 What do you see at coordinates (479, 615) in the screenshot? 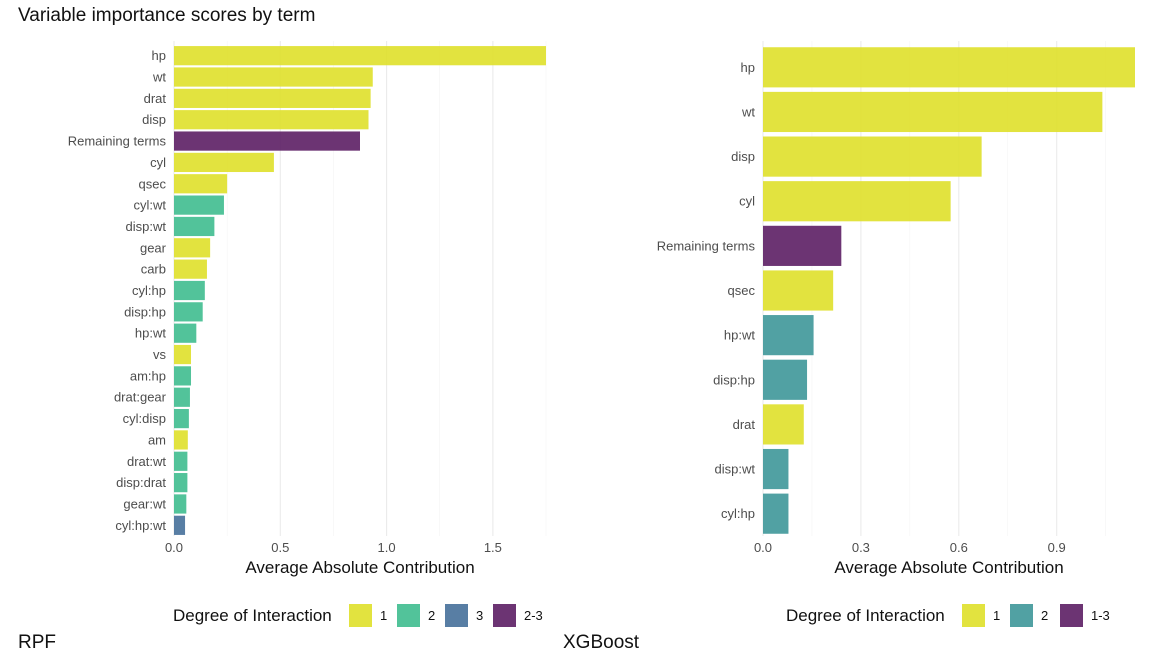
I see `legend-label: 3` at bounding box center [479, 615].